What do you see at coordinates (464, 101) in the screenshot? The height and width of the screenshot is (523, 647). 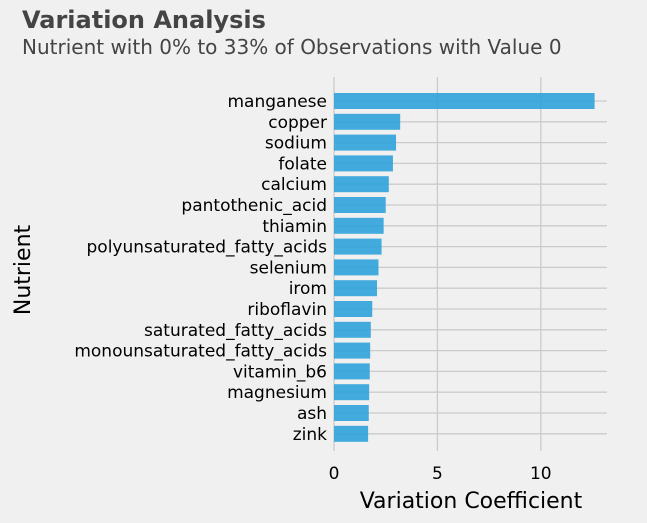 I see `bar-manganese` at bounding box center [464, 101].